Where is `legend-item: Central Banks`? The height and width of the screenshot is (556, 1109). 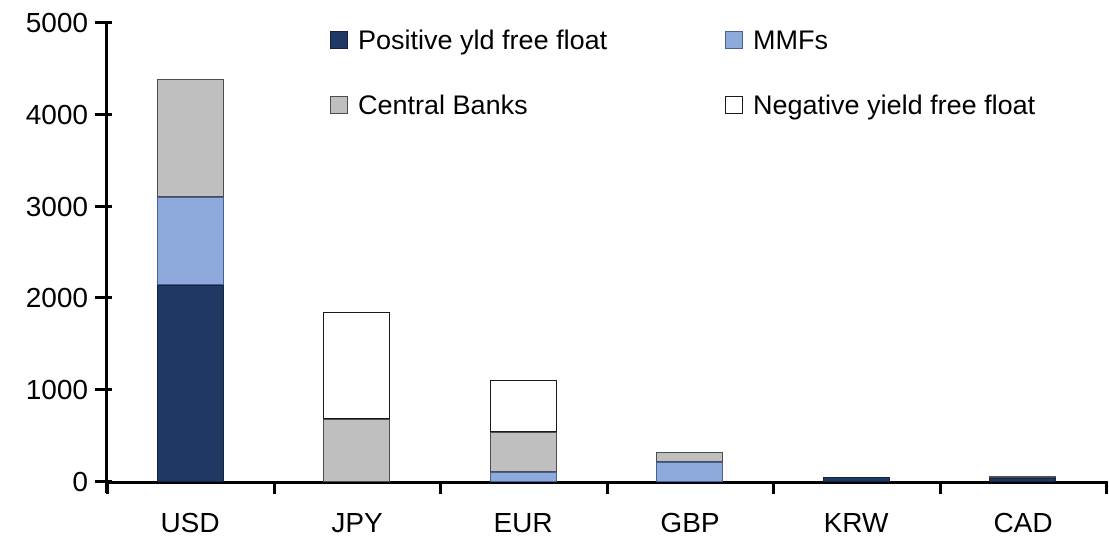
legend-item: Central Banks is located at coordinates (429, 105).